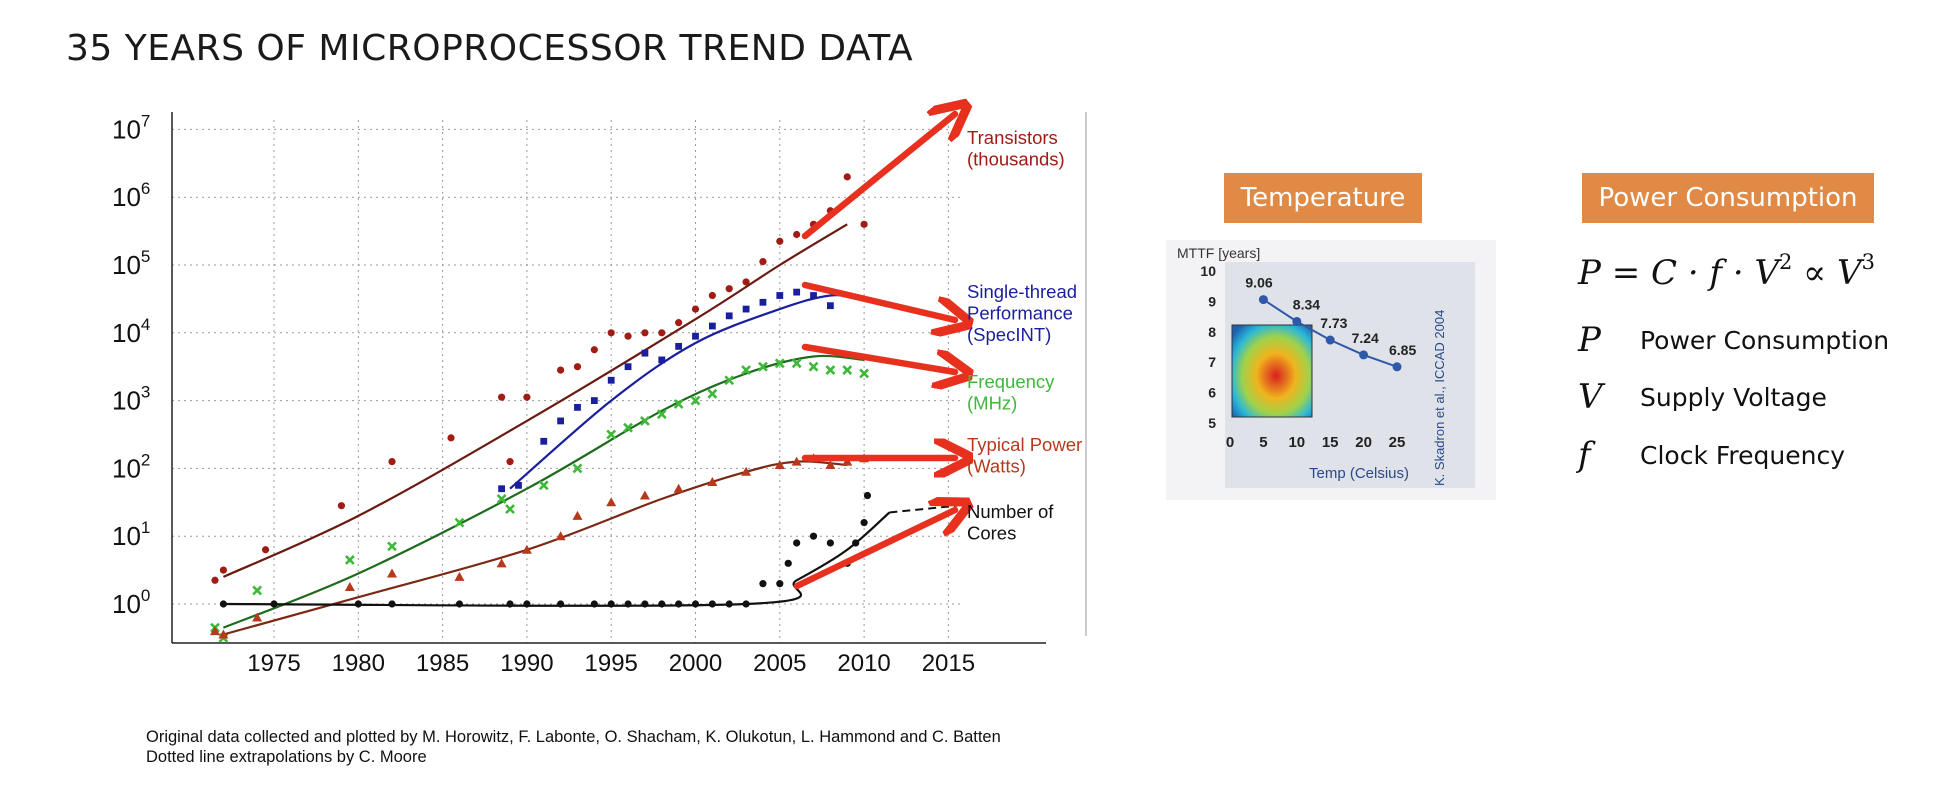 This screenshot has width=1951, height=785. Describe the element at coordinates (1230, 442) in the screenshot. I see `x-tick-label: 0` at that location.